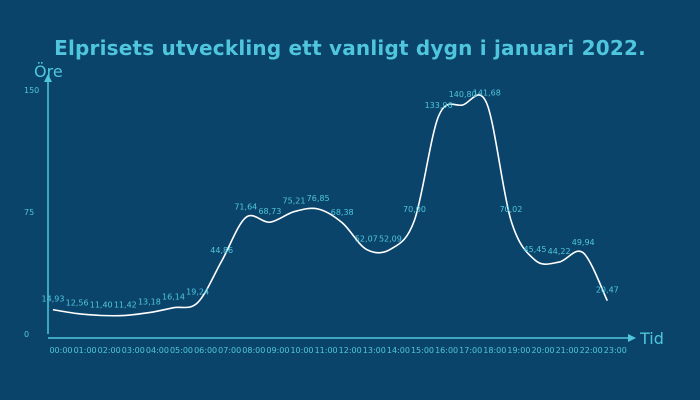 The image size is (700, 400). Describe the element at coordinates (535, 249) in the screenshot. I see `data-label: 45,45` at that location.